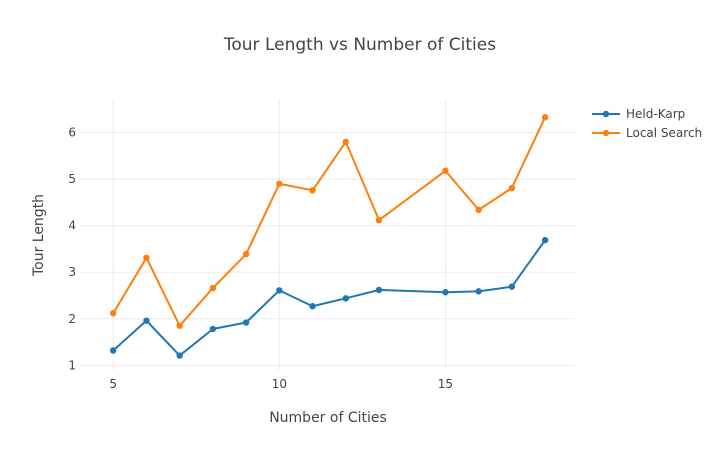  What do you see at coordinates (72, 226) in the screenshot?
I see `y-tick-label: 4` at bounding box center [72, 226].